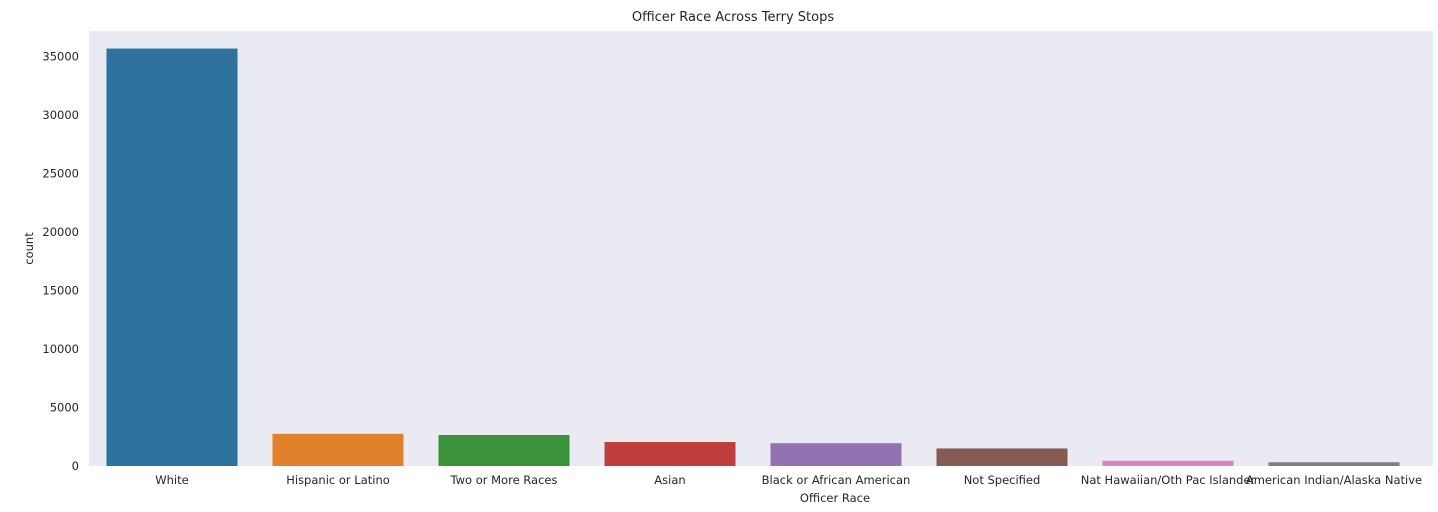 This screenshot has height=512, width=1438. What do you see at coordinates (836, 454) in the screenshot?
I see `bar-black-or-african-american` at bounding box center [836, 454].